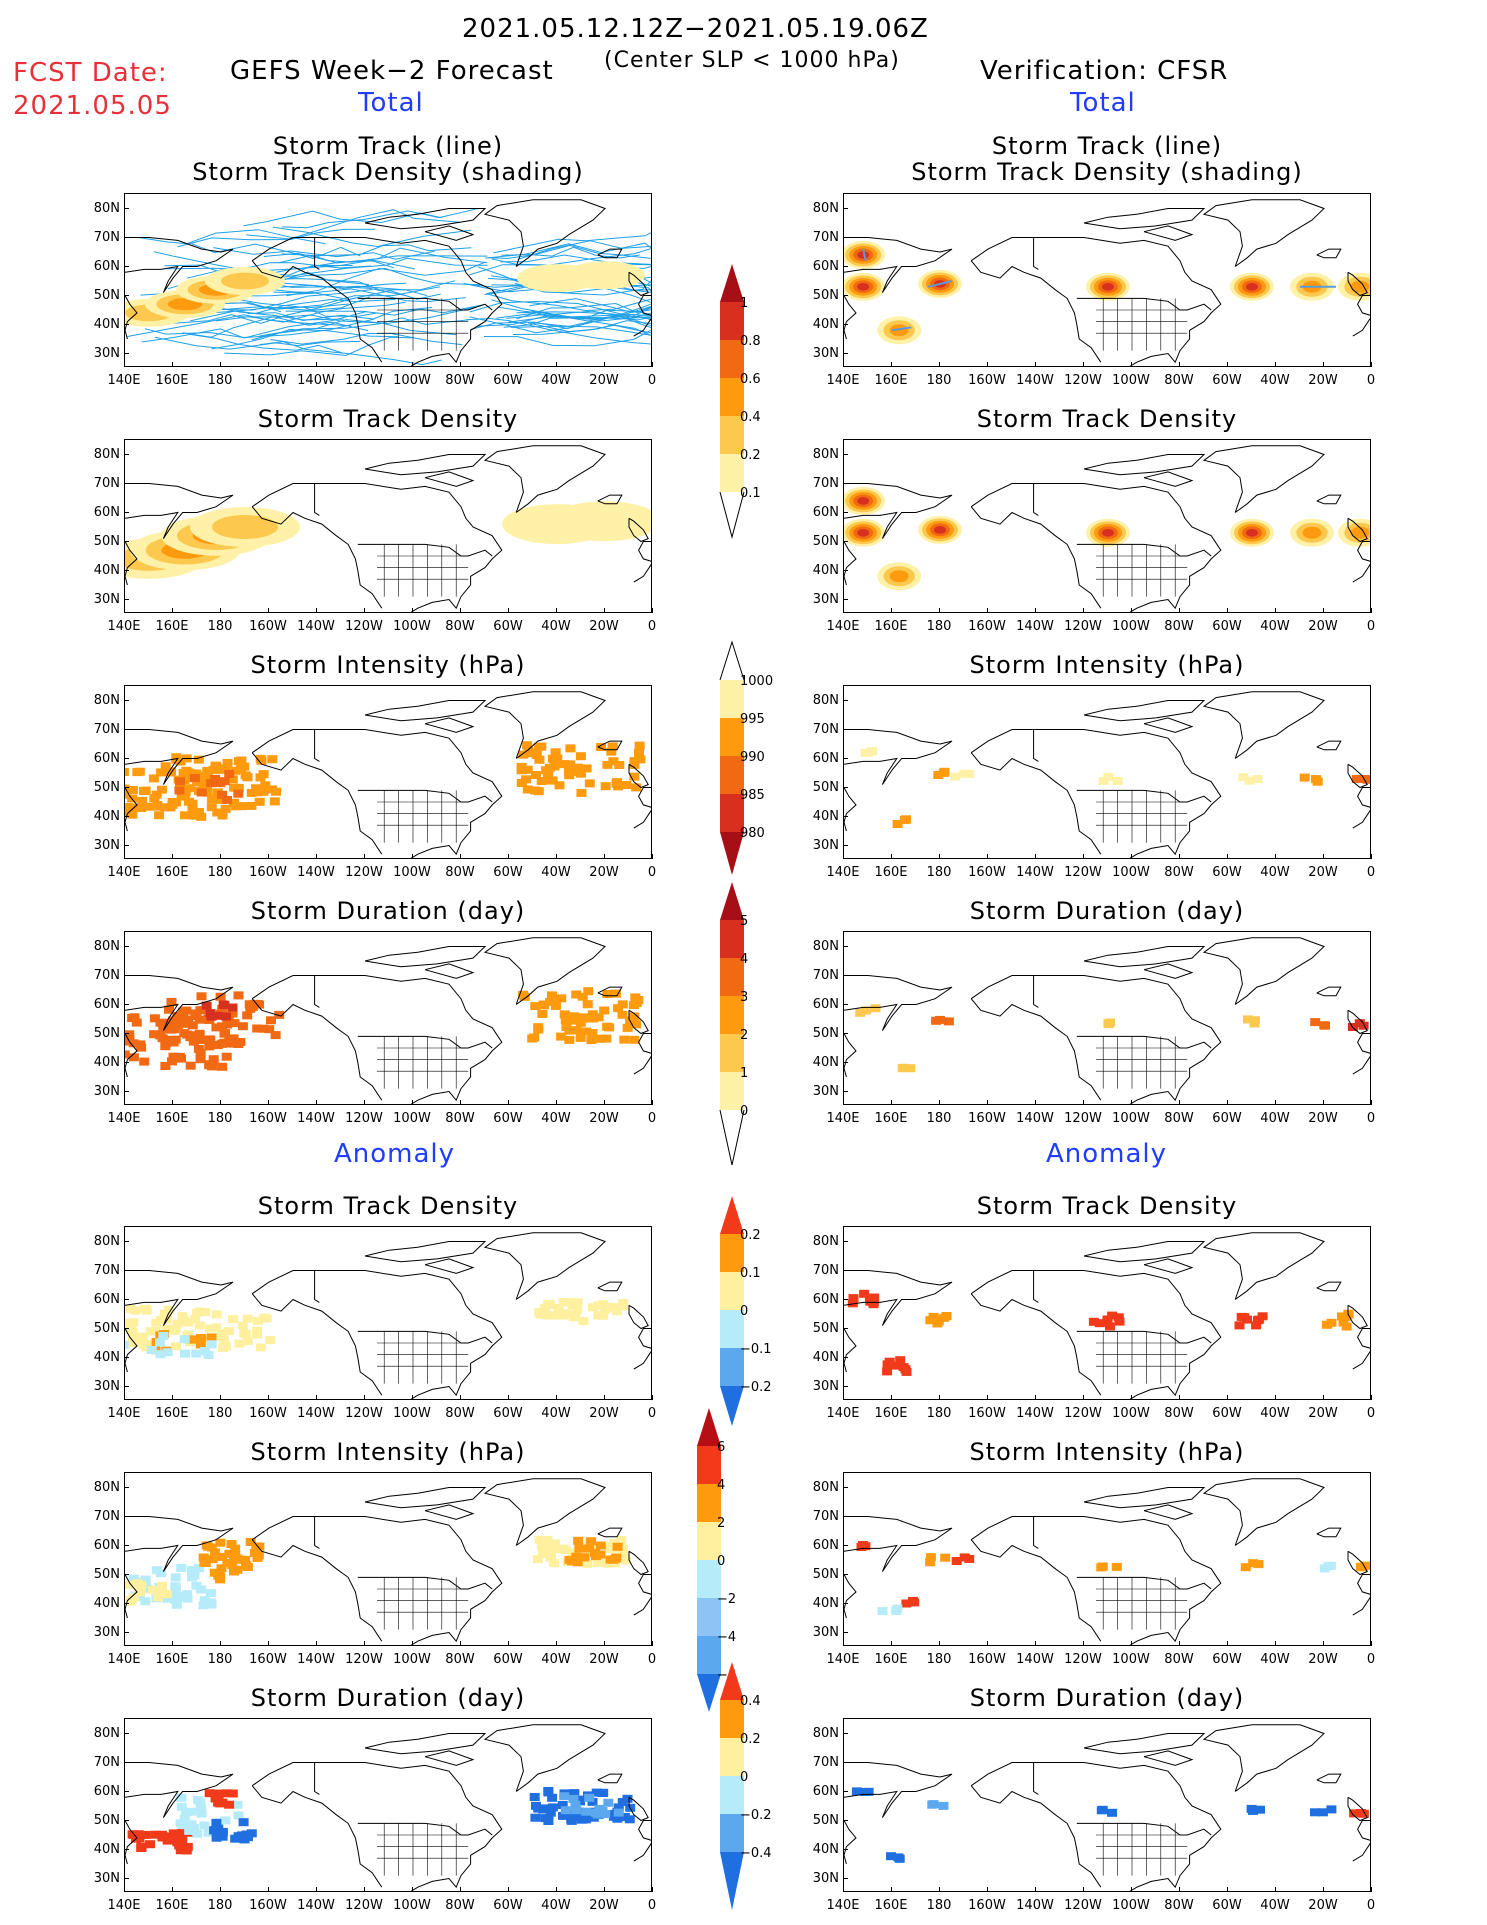  I want to click on colorbar-density-total-swatches, so click(732, 401).